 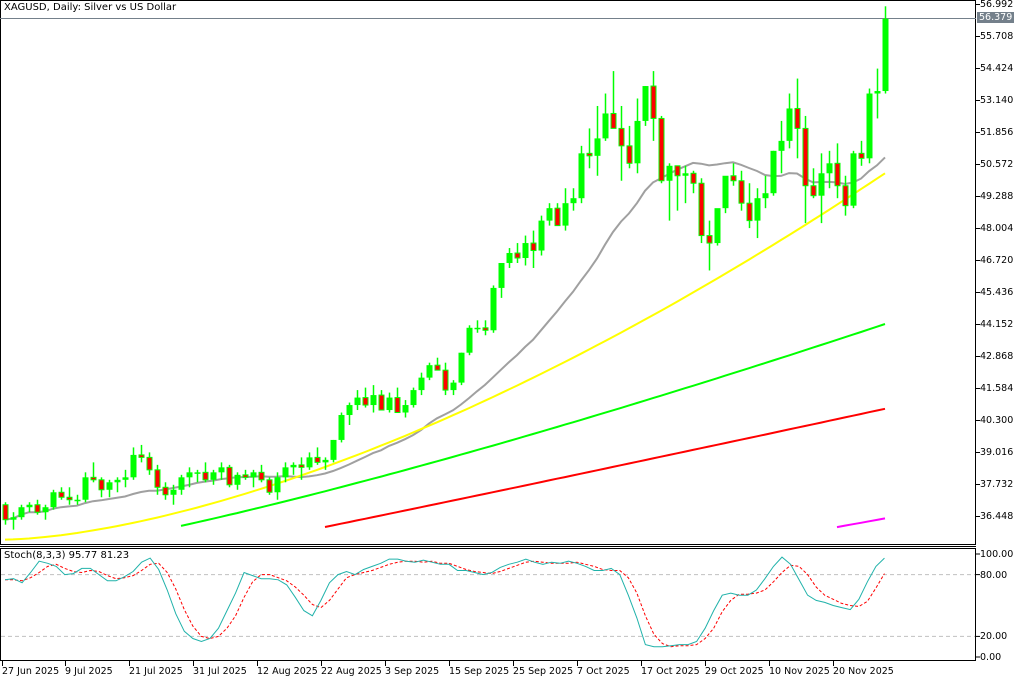 What do you see at coordinates (994, 575) in the screenshot?
I see `stoch-level-label: 80.00` at bounding box center [994, 575].